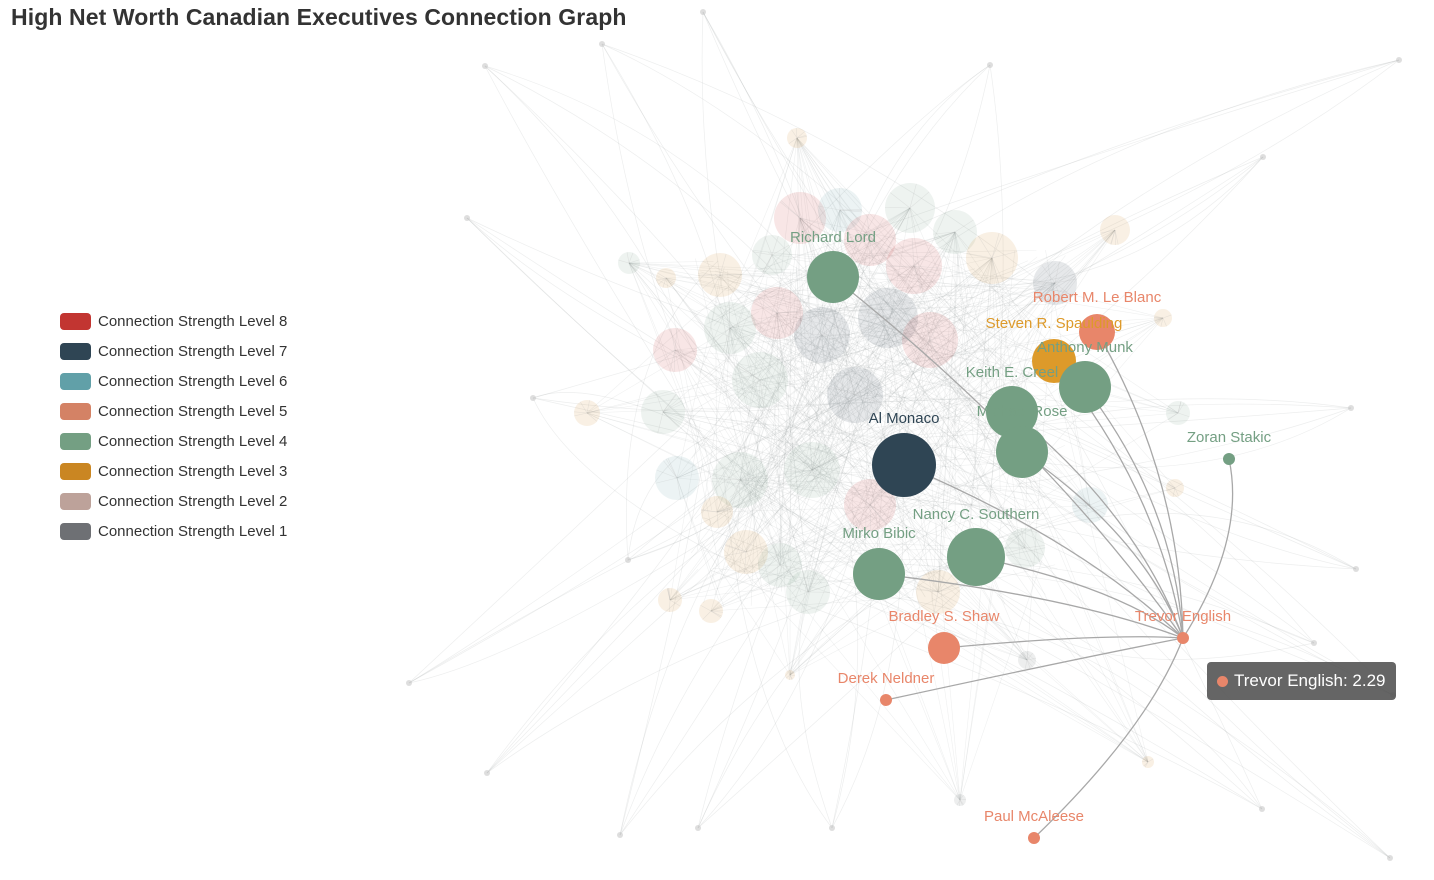 This screenshot has width=1434, height=880. I want to click on node-tooltip: Trevor English: 2.29, so click(1301, 681).